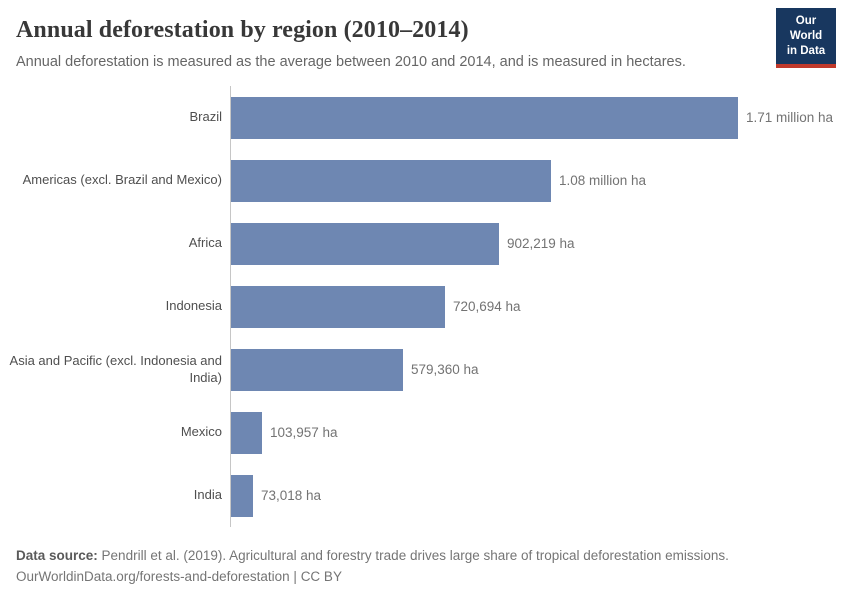 The width and height of the screenshot is (850, 600). I want to click on bar-track: 103,957 ha, so click(540, 432).